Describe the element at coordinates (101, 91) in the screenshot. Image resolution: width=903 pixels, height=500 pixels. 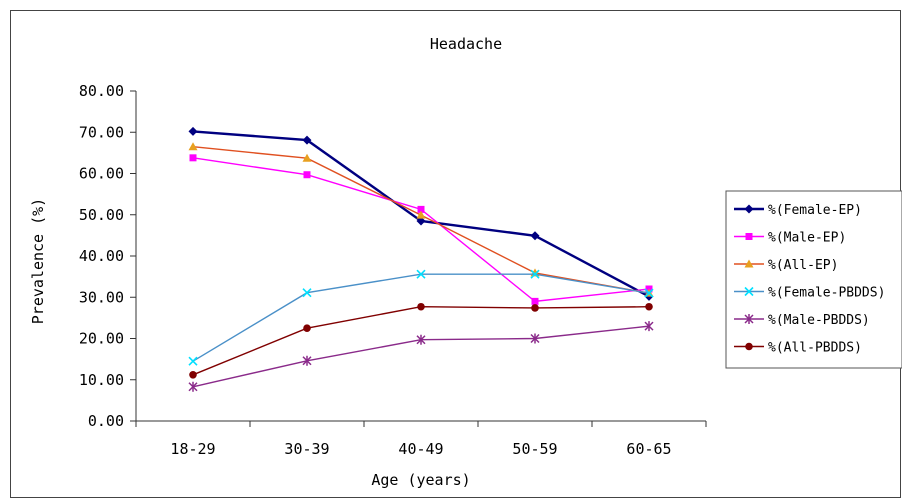
I see `y-tick-label: 80.00` at that location.